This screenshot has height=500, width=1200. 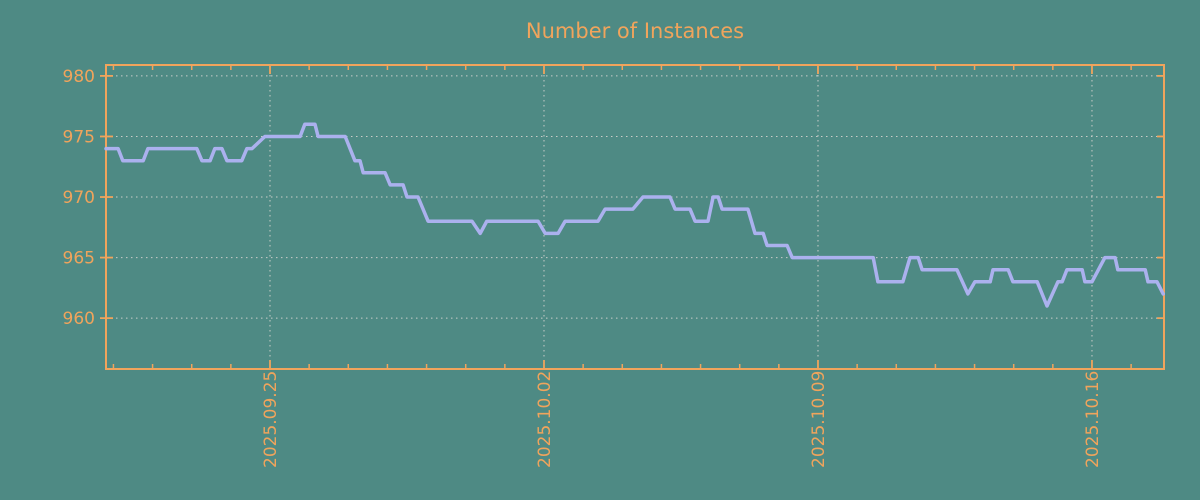 What do you see at coordinates (682, 419) in the screenshot?
I see `x-axis-labels: 2025.09.25 2025.10.02 2025.10.09 2025.10.16` at bounding box center [682, 419].